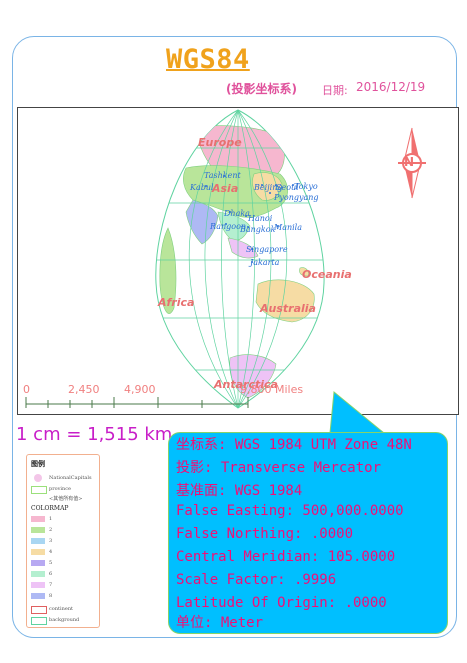 The height and width of the screenshot is (663, 467). I want to click on colormap-label-7: 7, so click(51, 585).